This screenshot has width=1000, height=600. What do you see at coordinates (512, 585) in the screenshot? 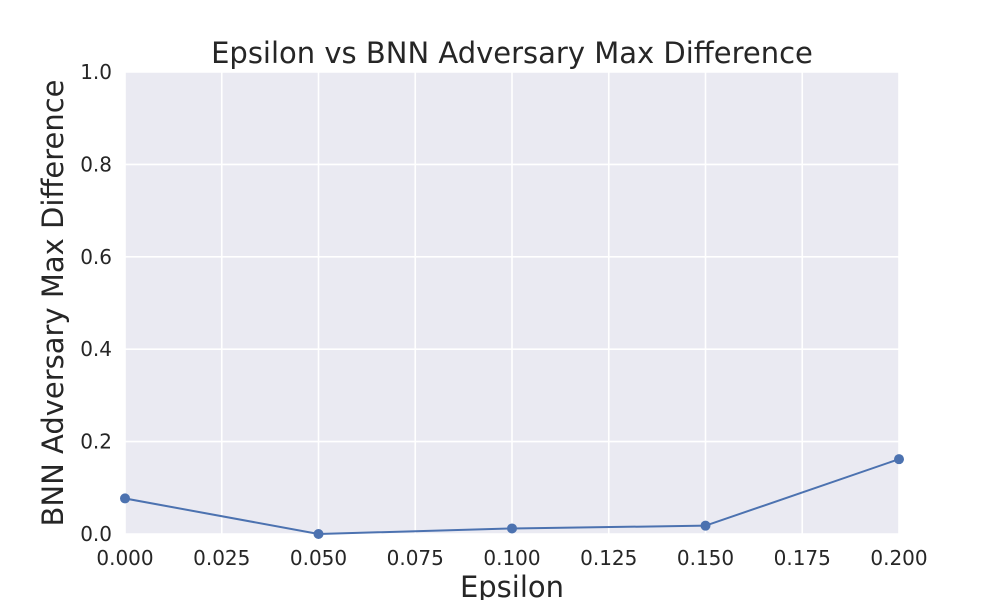
I see `x-axis-label: Epsilon` at bounding box center [512, 585].